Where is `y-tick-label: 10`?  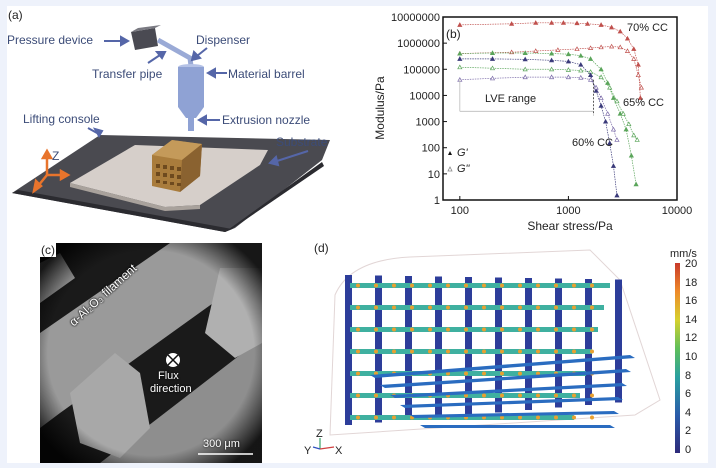 y-tick-label: 10 is located at coordinates (434, 175).